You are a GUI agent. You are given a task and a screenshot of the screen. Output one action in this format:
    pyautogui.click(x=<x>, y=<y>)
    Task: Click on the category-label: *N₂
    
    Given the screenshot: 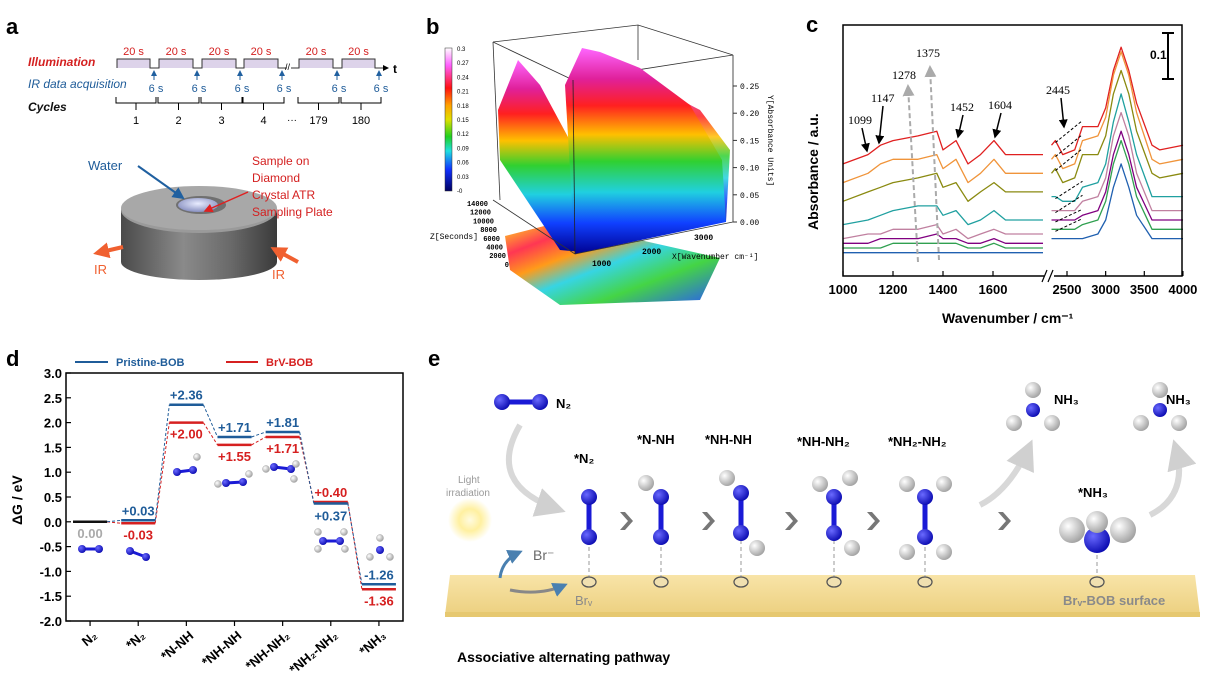 What is the action you would take?
    pyautogui.click(x=135, y=640)
    